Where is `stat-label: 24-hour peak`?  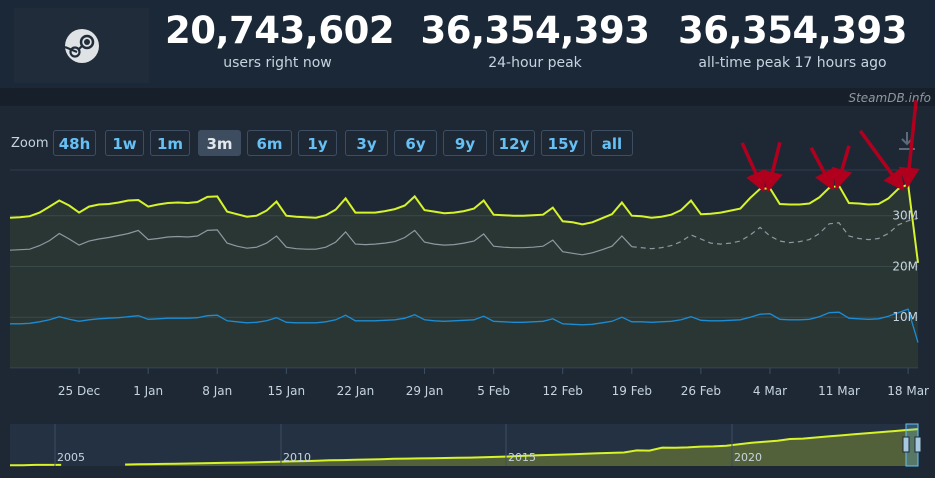 stat-label: 24-hour peak is located at coordinates (535, 63).